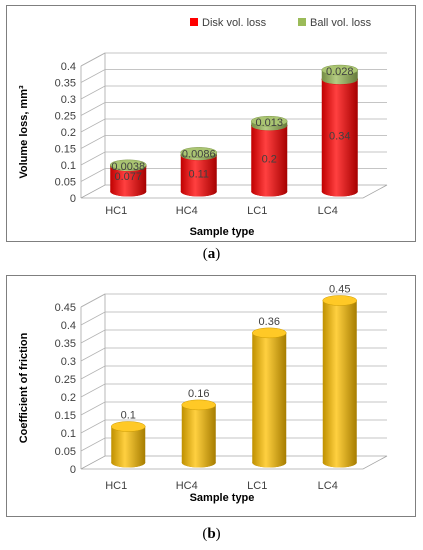  What do you see at coordinates (205, 254) in the screenshot?
I see `caption-a-open: (` at bounding box center [205, 254].